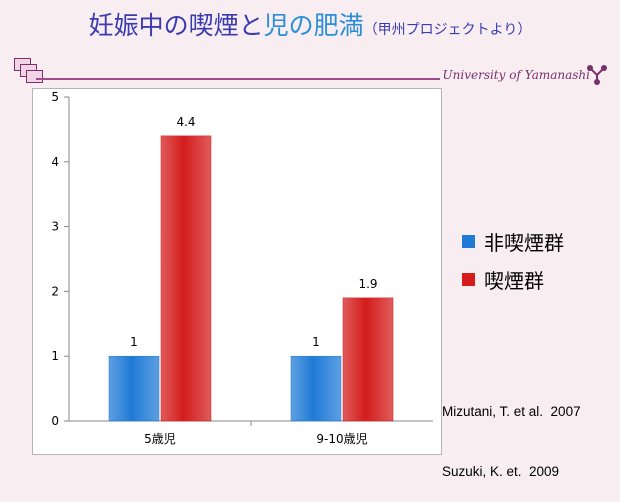  I want to click on legend-swatch-nonsmoking, so click(468, 241).